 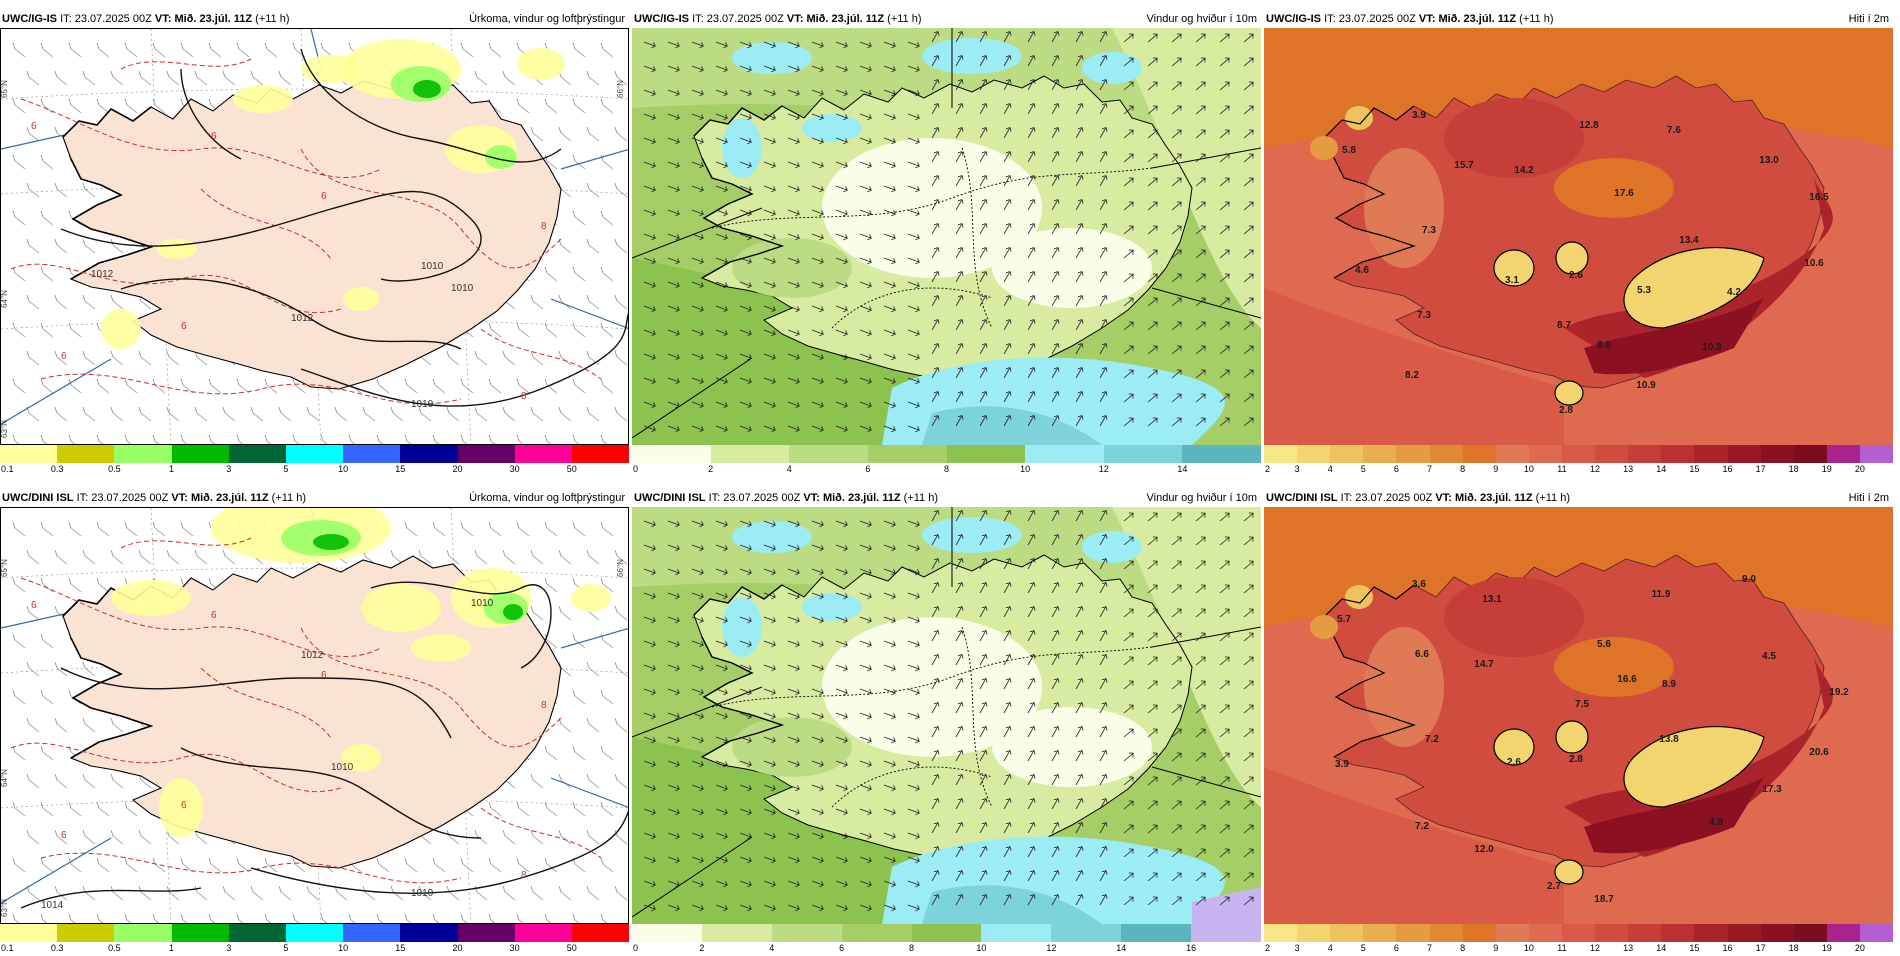 What do you see at coordinates (5, 778) in the screenshot?
I see `latitude-label: 64°N` at bounding box center [5, 778].